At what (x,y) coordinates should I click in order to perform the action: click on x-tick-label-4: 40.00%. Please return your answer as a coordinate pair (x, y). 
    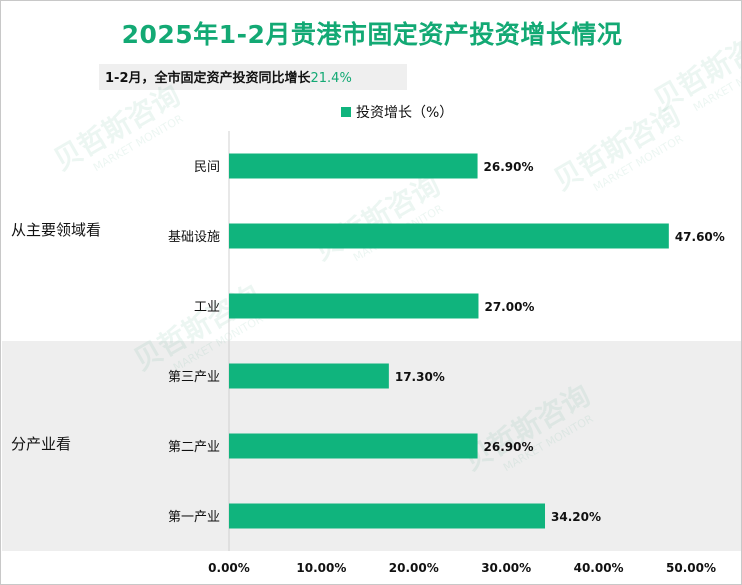
    Looking at the image, I should click on (599, 568).